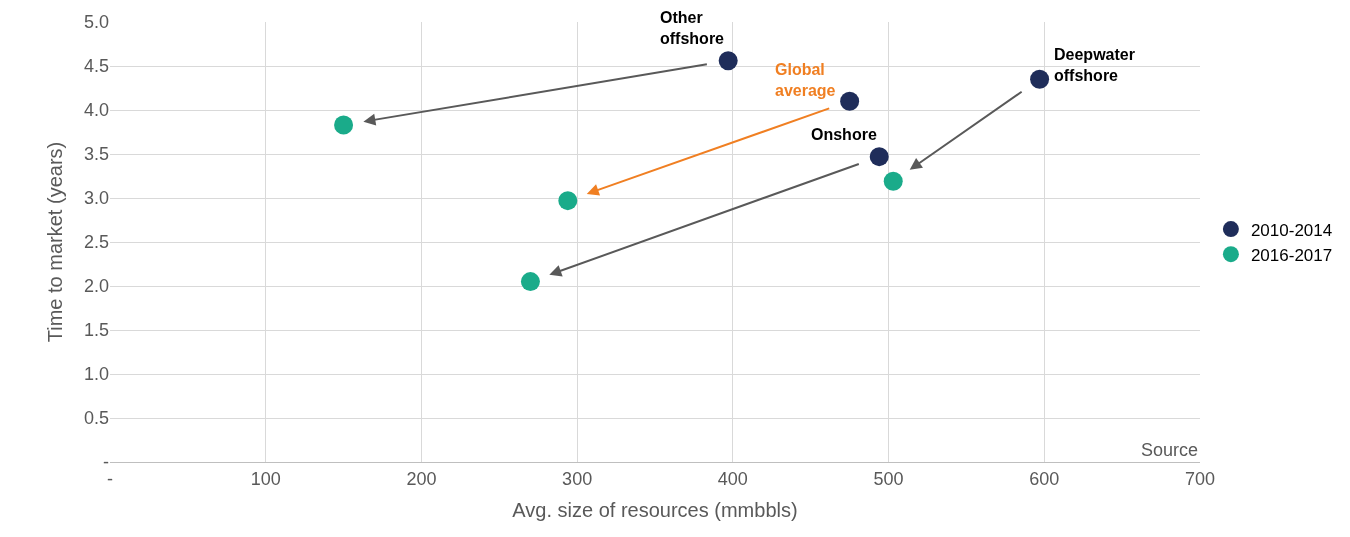  Describe the element at coordinates (55, 242) in the screenshot. I see `y-axis-title: Time to market (years)` at that location.